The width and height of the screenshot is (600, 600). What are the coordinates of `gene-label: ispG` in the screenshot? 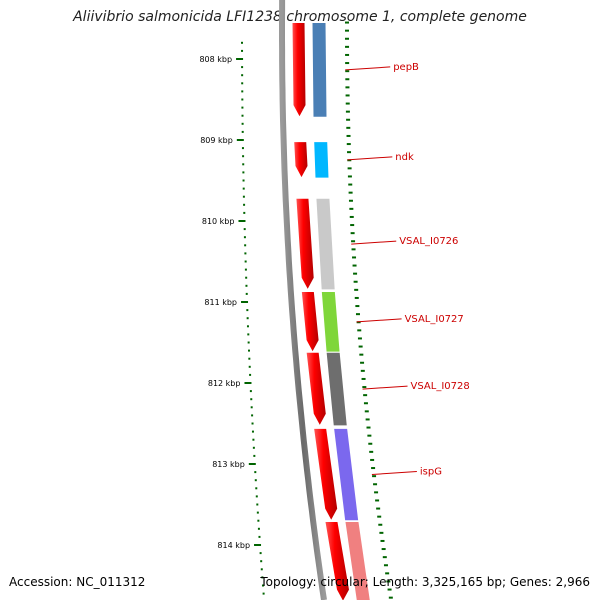 It's located at (431, 472).